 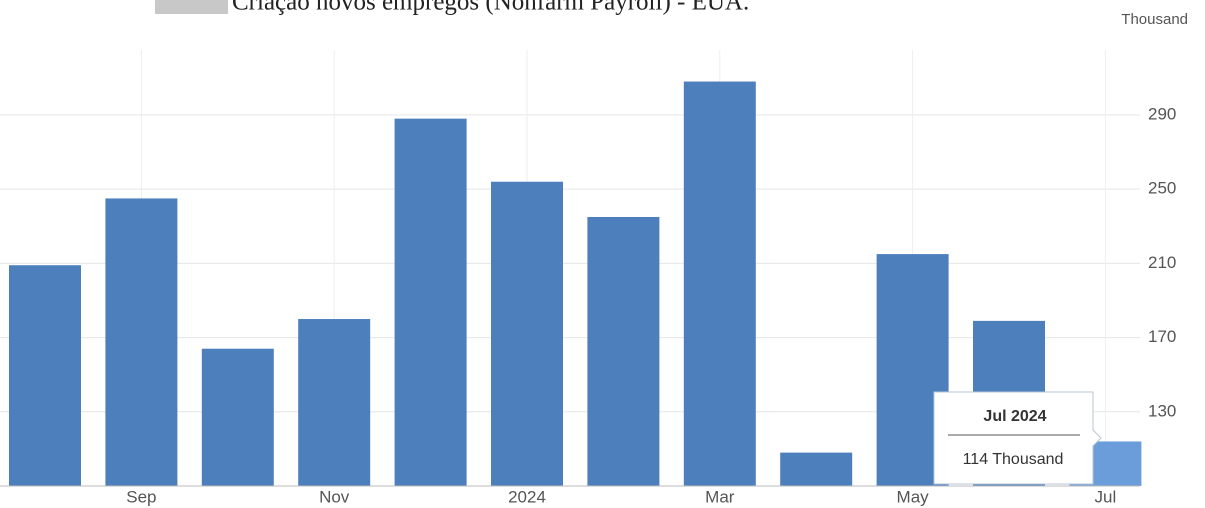 What do you see at coordinates (1013, 459) in the screenshot?
I see `tooltip-text: 114 Thousand` at bounding box center [1013, 459].